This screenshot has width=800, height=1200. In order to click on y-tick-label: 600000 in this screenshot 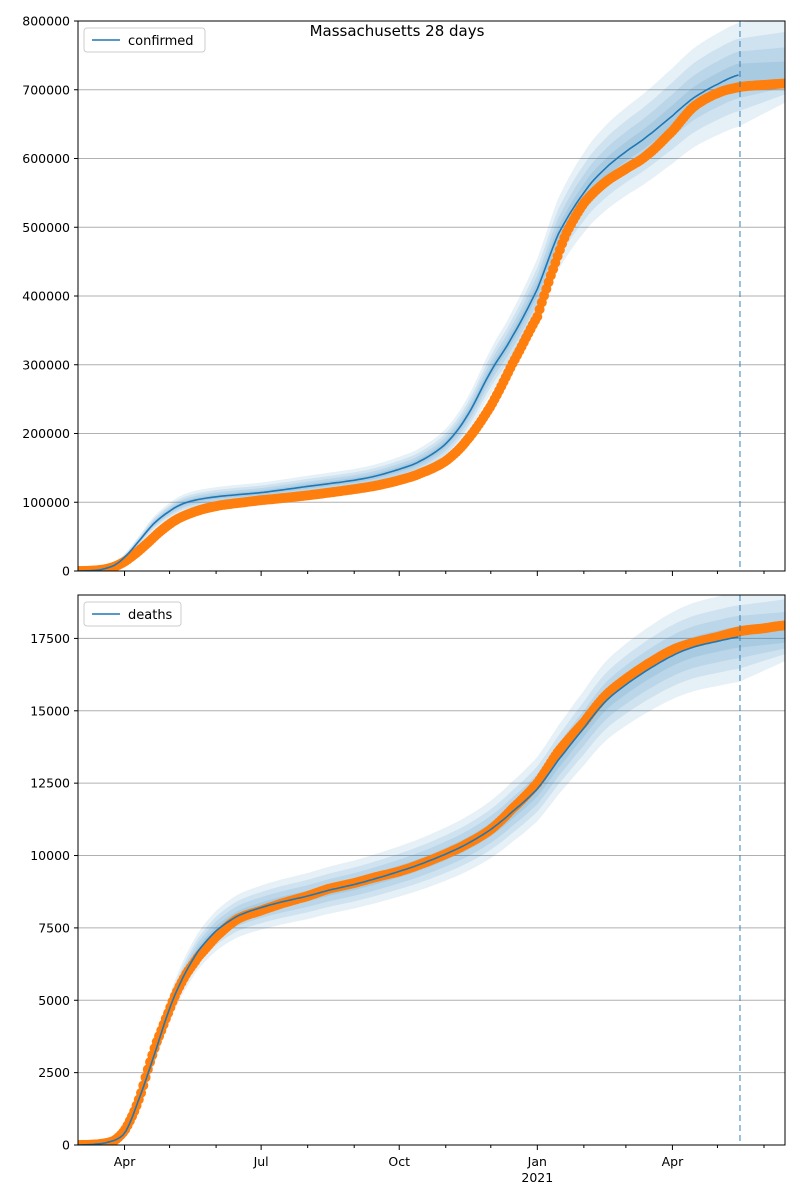, I will do `click(46, 158)`.